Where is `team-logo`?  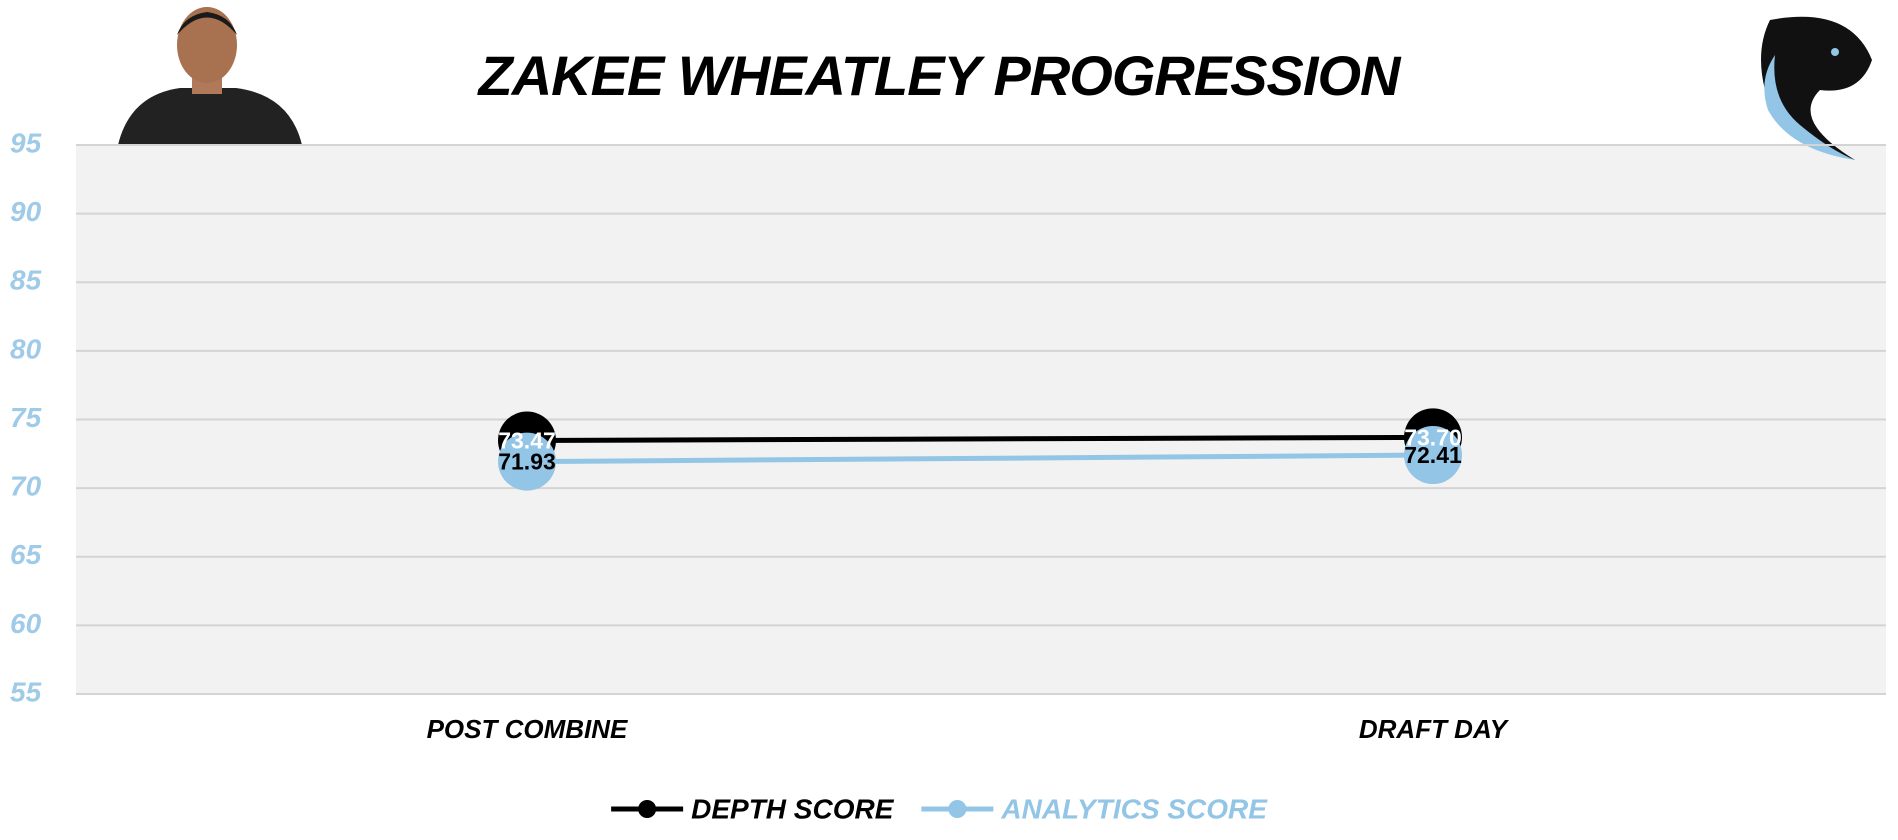
team-logo is located at coordinates (1816, 88).